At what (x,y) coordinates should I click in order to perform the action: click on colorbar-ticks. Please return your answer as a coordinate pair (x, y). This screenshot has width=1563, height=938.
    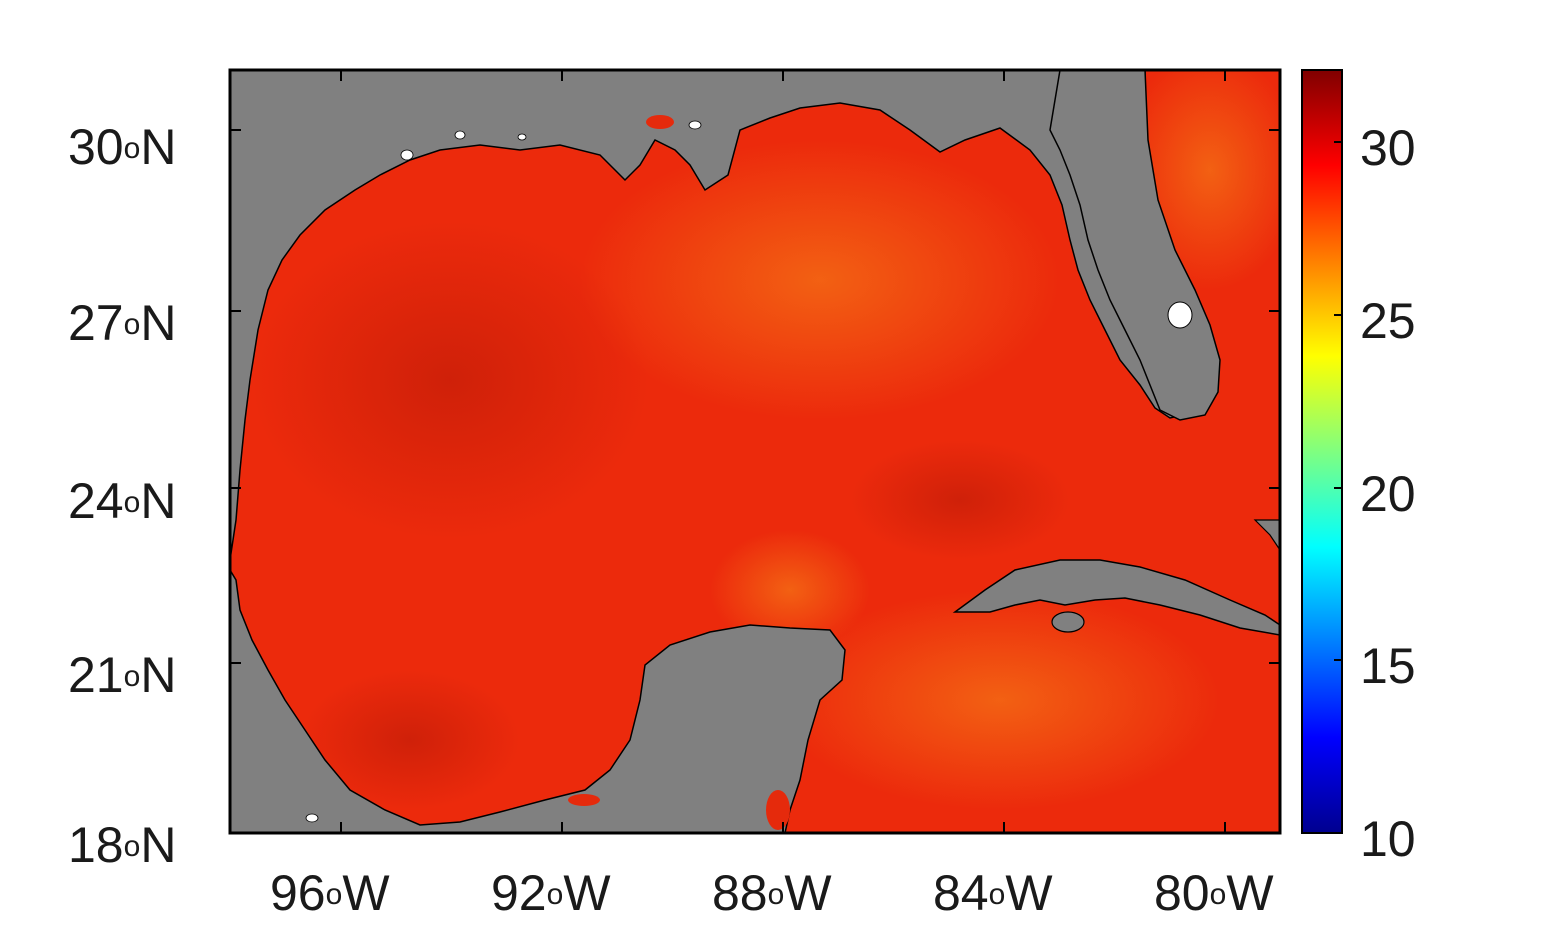
    Looking at the image, I should click on (1338, 487).